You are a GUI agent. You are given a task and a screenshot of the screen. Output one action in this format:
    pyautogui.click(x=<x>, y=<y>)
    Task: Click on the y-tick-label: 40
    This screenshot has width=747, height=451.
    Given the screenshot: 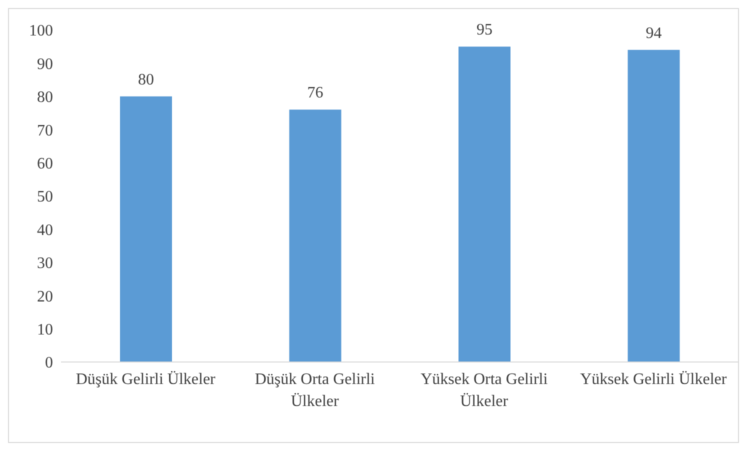 What is the action you would take?
    pyautogui.click(x=45, y=230)
    